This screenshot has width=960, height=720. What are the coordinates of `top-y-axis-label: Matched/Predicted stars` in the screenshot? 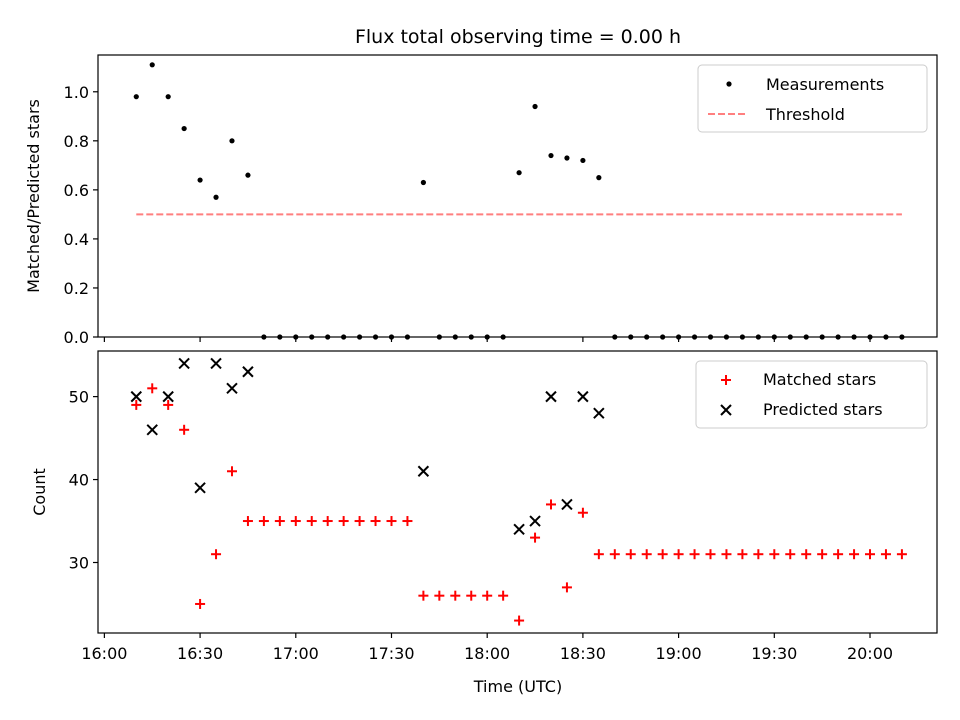 It's located at (33, 196).